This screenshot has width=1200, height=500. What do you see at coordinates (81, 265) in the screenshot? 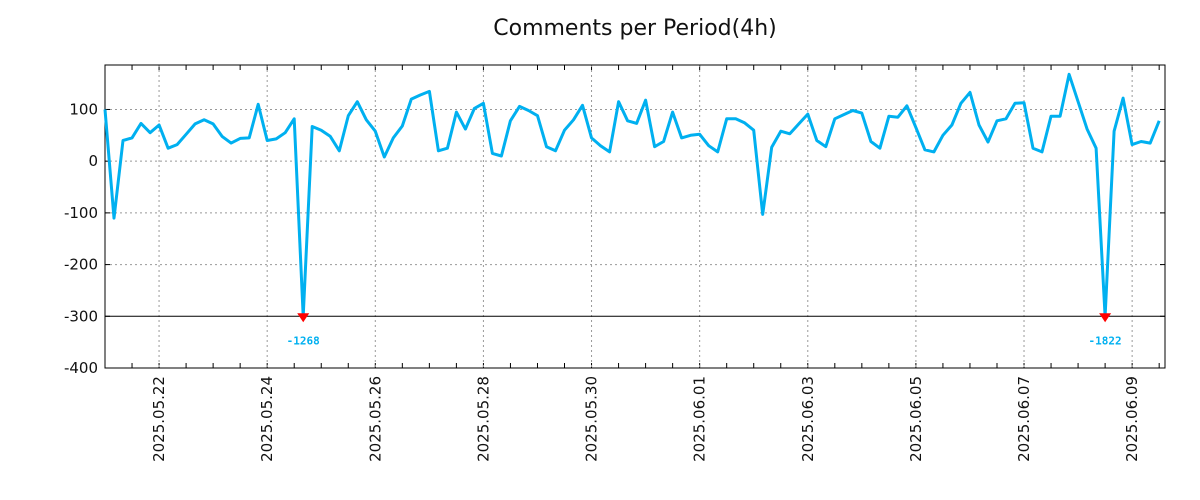
I see `y-tick-label: -200` at bounding box center [81, 265].